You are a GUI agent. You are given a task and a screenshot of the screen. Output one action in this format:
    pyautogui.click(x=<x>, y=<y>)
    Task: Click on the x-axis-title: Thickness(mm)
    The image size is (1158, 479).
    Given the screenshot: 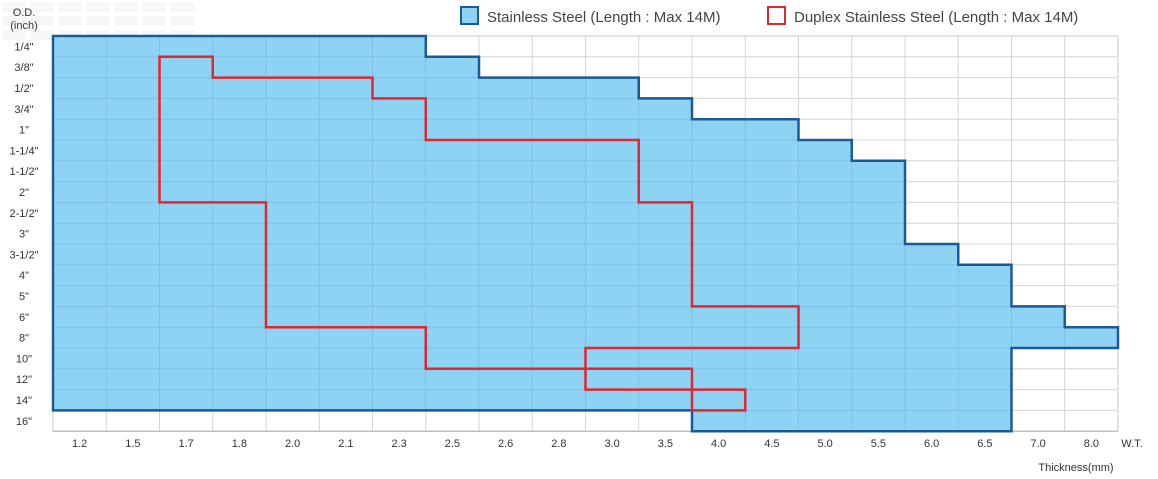 What is the action you would take?
    pyautogui.click(x=1075, y=468)
    